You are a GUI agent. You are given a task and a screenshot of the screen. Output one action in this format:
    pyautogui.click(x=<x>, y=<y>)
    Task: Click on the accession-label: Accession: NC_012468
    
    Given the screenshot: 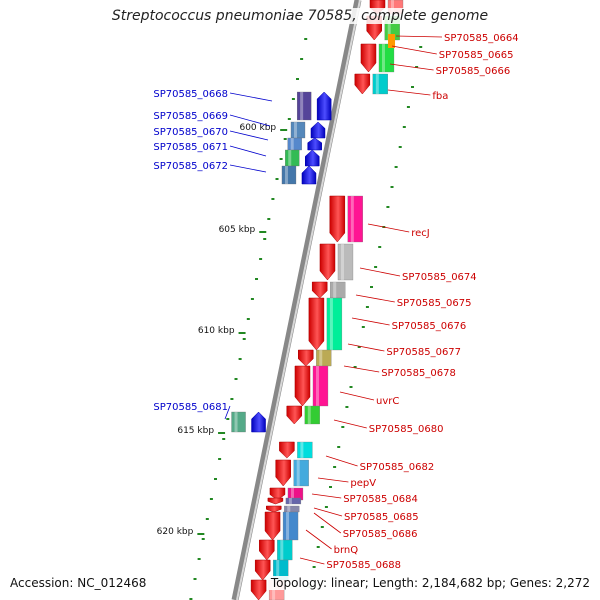 What is the action you would take?
    pyautogui.click(x=78, y=583)
    